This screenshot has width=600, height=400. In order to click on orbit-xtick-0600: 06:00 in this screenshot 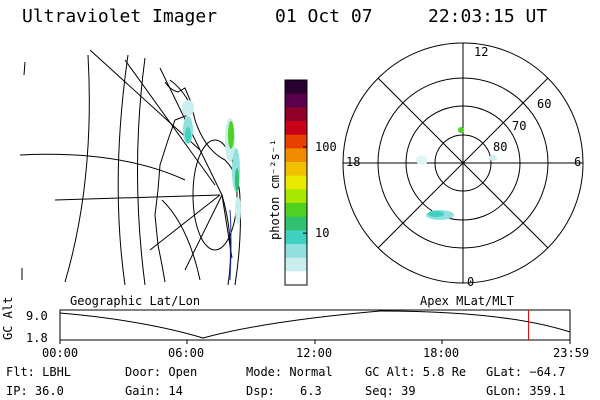, I will do `click(186, 353)`.